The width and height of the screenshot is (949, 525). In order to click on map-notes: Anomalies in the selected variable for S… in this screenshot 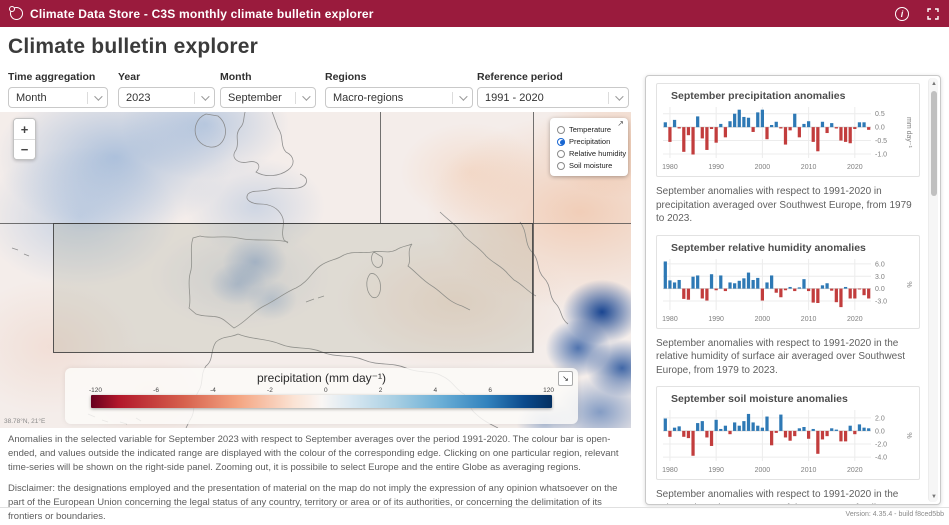, I will do `click(320, 479)`.